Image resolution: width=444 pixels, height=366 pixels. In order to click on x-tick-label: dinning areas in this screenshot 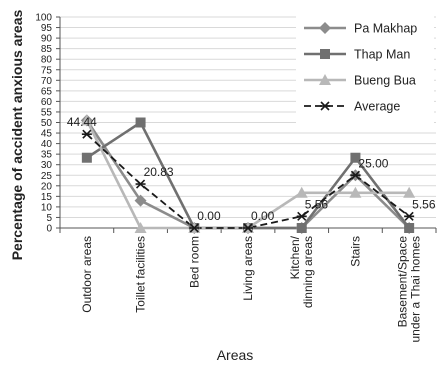, I will do `click(308, 272)`.